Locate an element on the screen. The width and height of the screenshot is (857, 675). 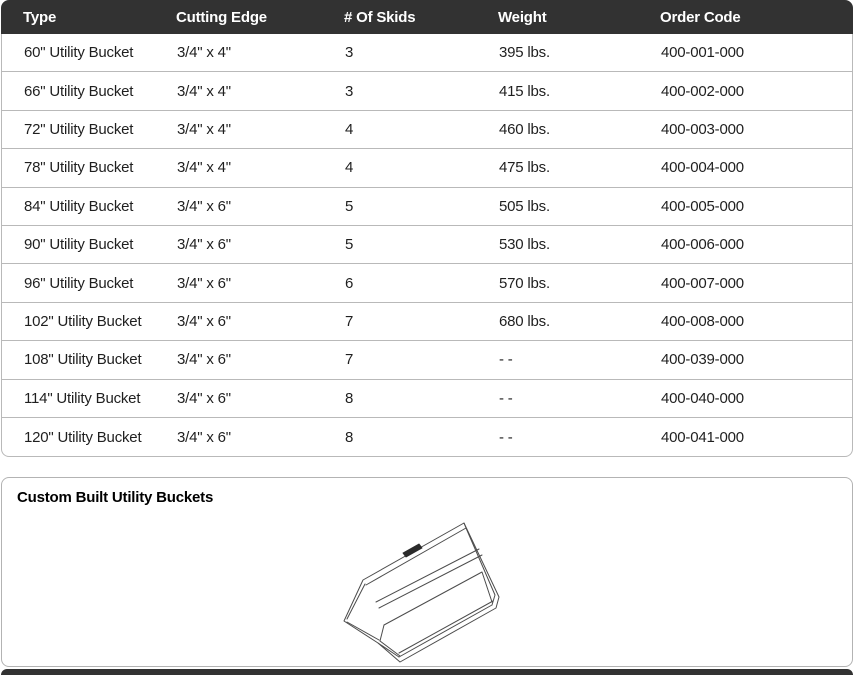
cell-order-code: 400-003-000 is located at coordinates (702, 129).